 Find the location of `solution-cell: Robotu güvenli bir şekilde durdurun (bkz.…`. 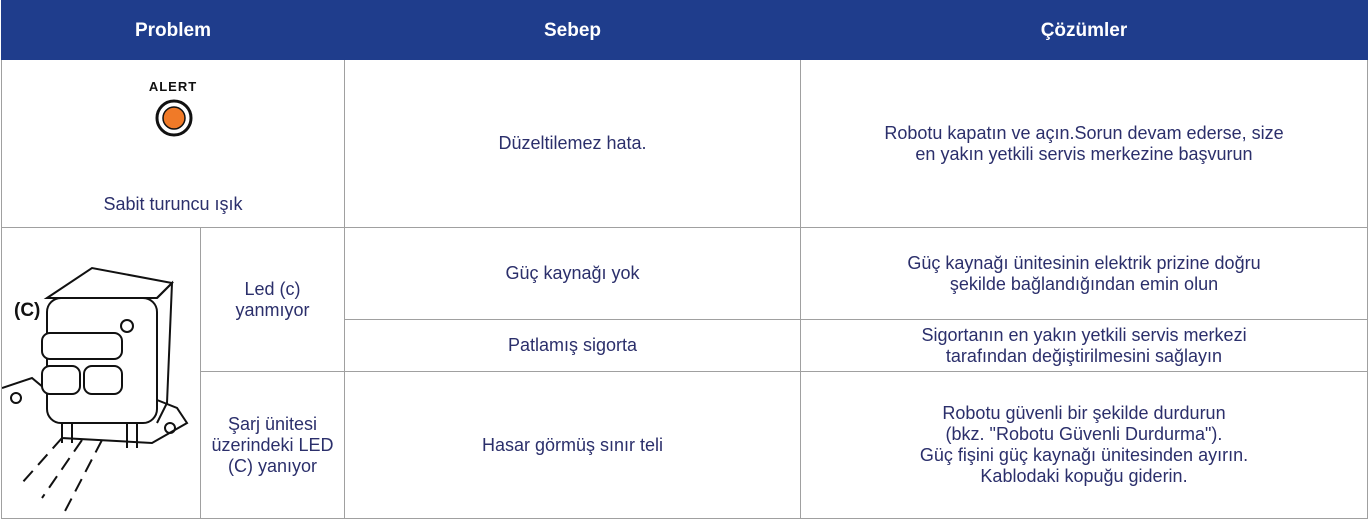

solution-cell: Robotu güvenli bir şekilde durdurun (bkz.… is located at coordinates (1084, 445).